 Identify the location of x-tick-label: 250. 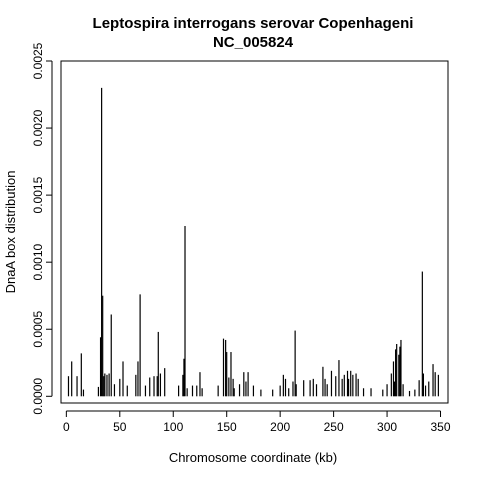
(334, 427).